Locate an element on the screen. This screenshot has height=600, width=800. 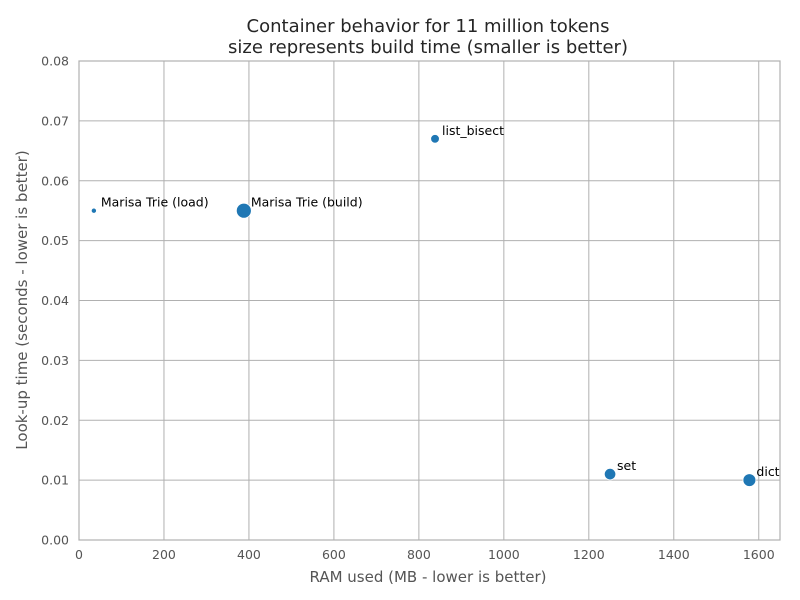
x-axis-label: RAM used (MB - lower is better) is located at coordinates (428, 577).